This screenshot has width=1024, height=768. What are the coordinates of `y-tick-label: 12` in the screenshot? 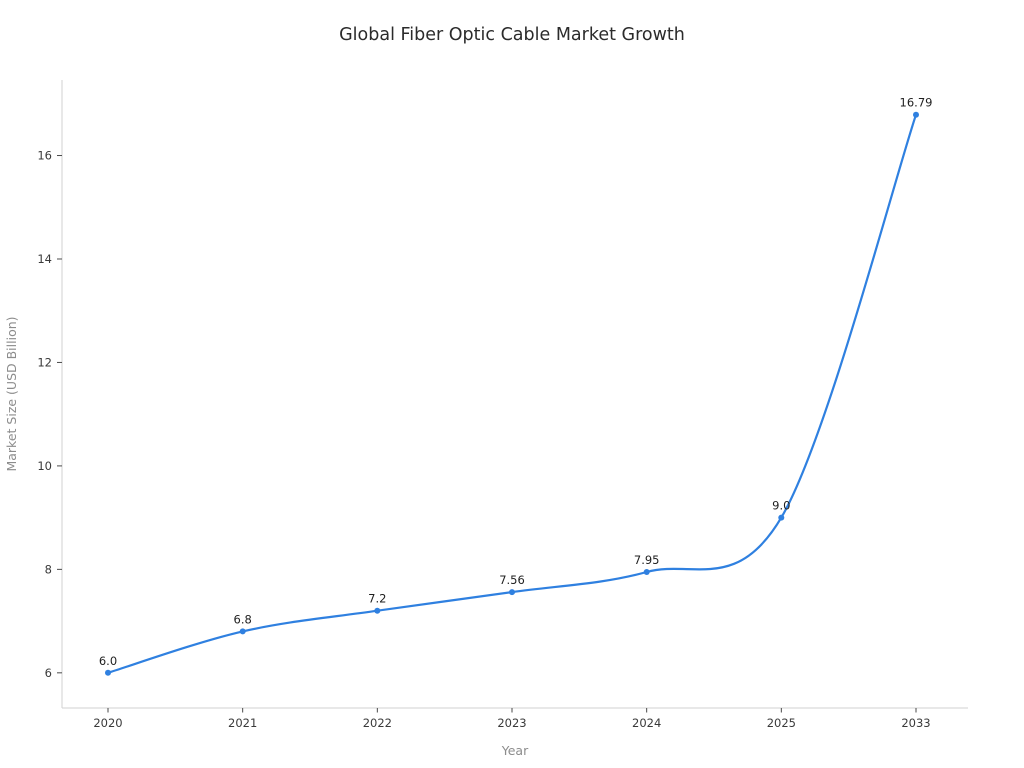 It's located at (44, 362).